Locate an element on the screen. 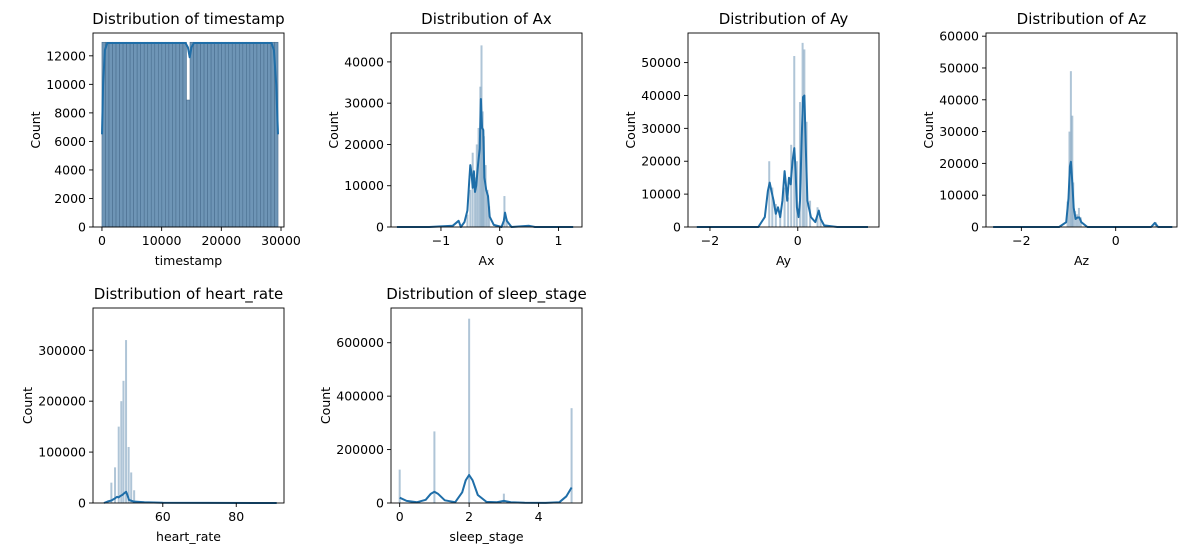 The height and width of the screenshot is (557, 1189). y-tick-label: 300000 is located at coordinates (62, 350).